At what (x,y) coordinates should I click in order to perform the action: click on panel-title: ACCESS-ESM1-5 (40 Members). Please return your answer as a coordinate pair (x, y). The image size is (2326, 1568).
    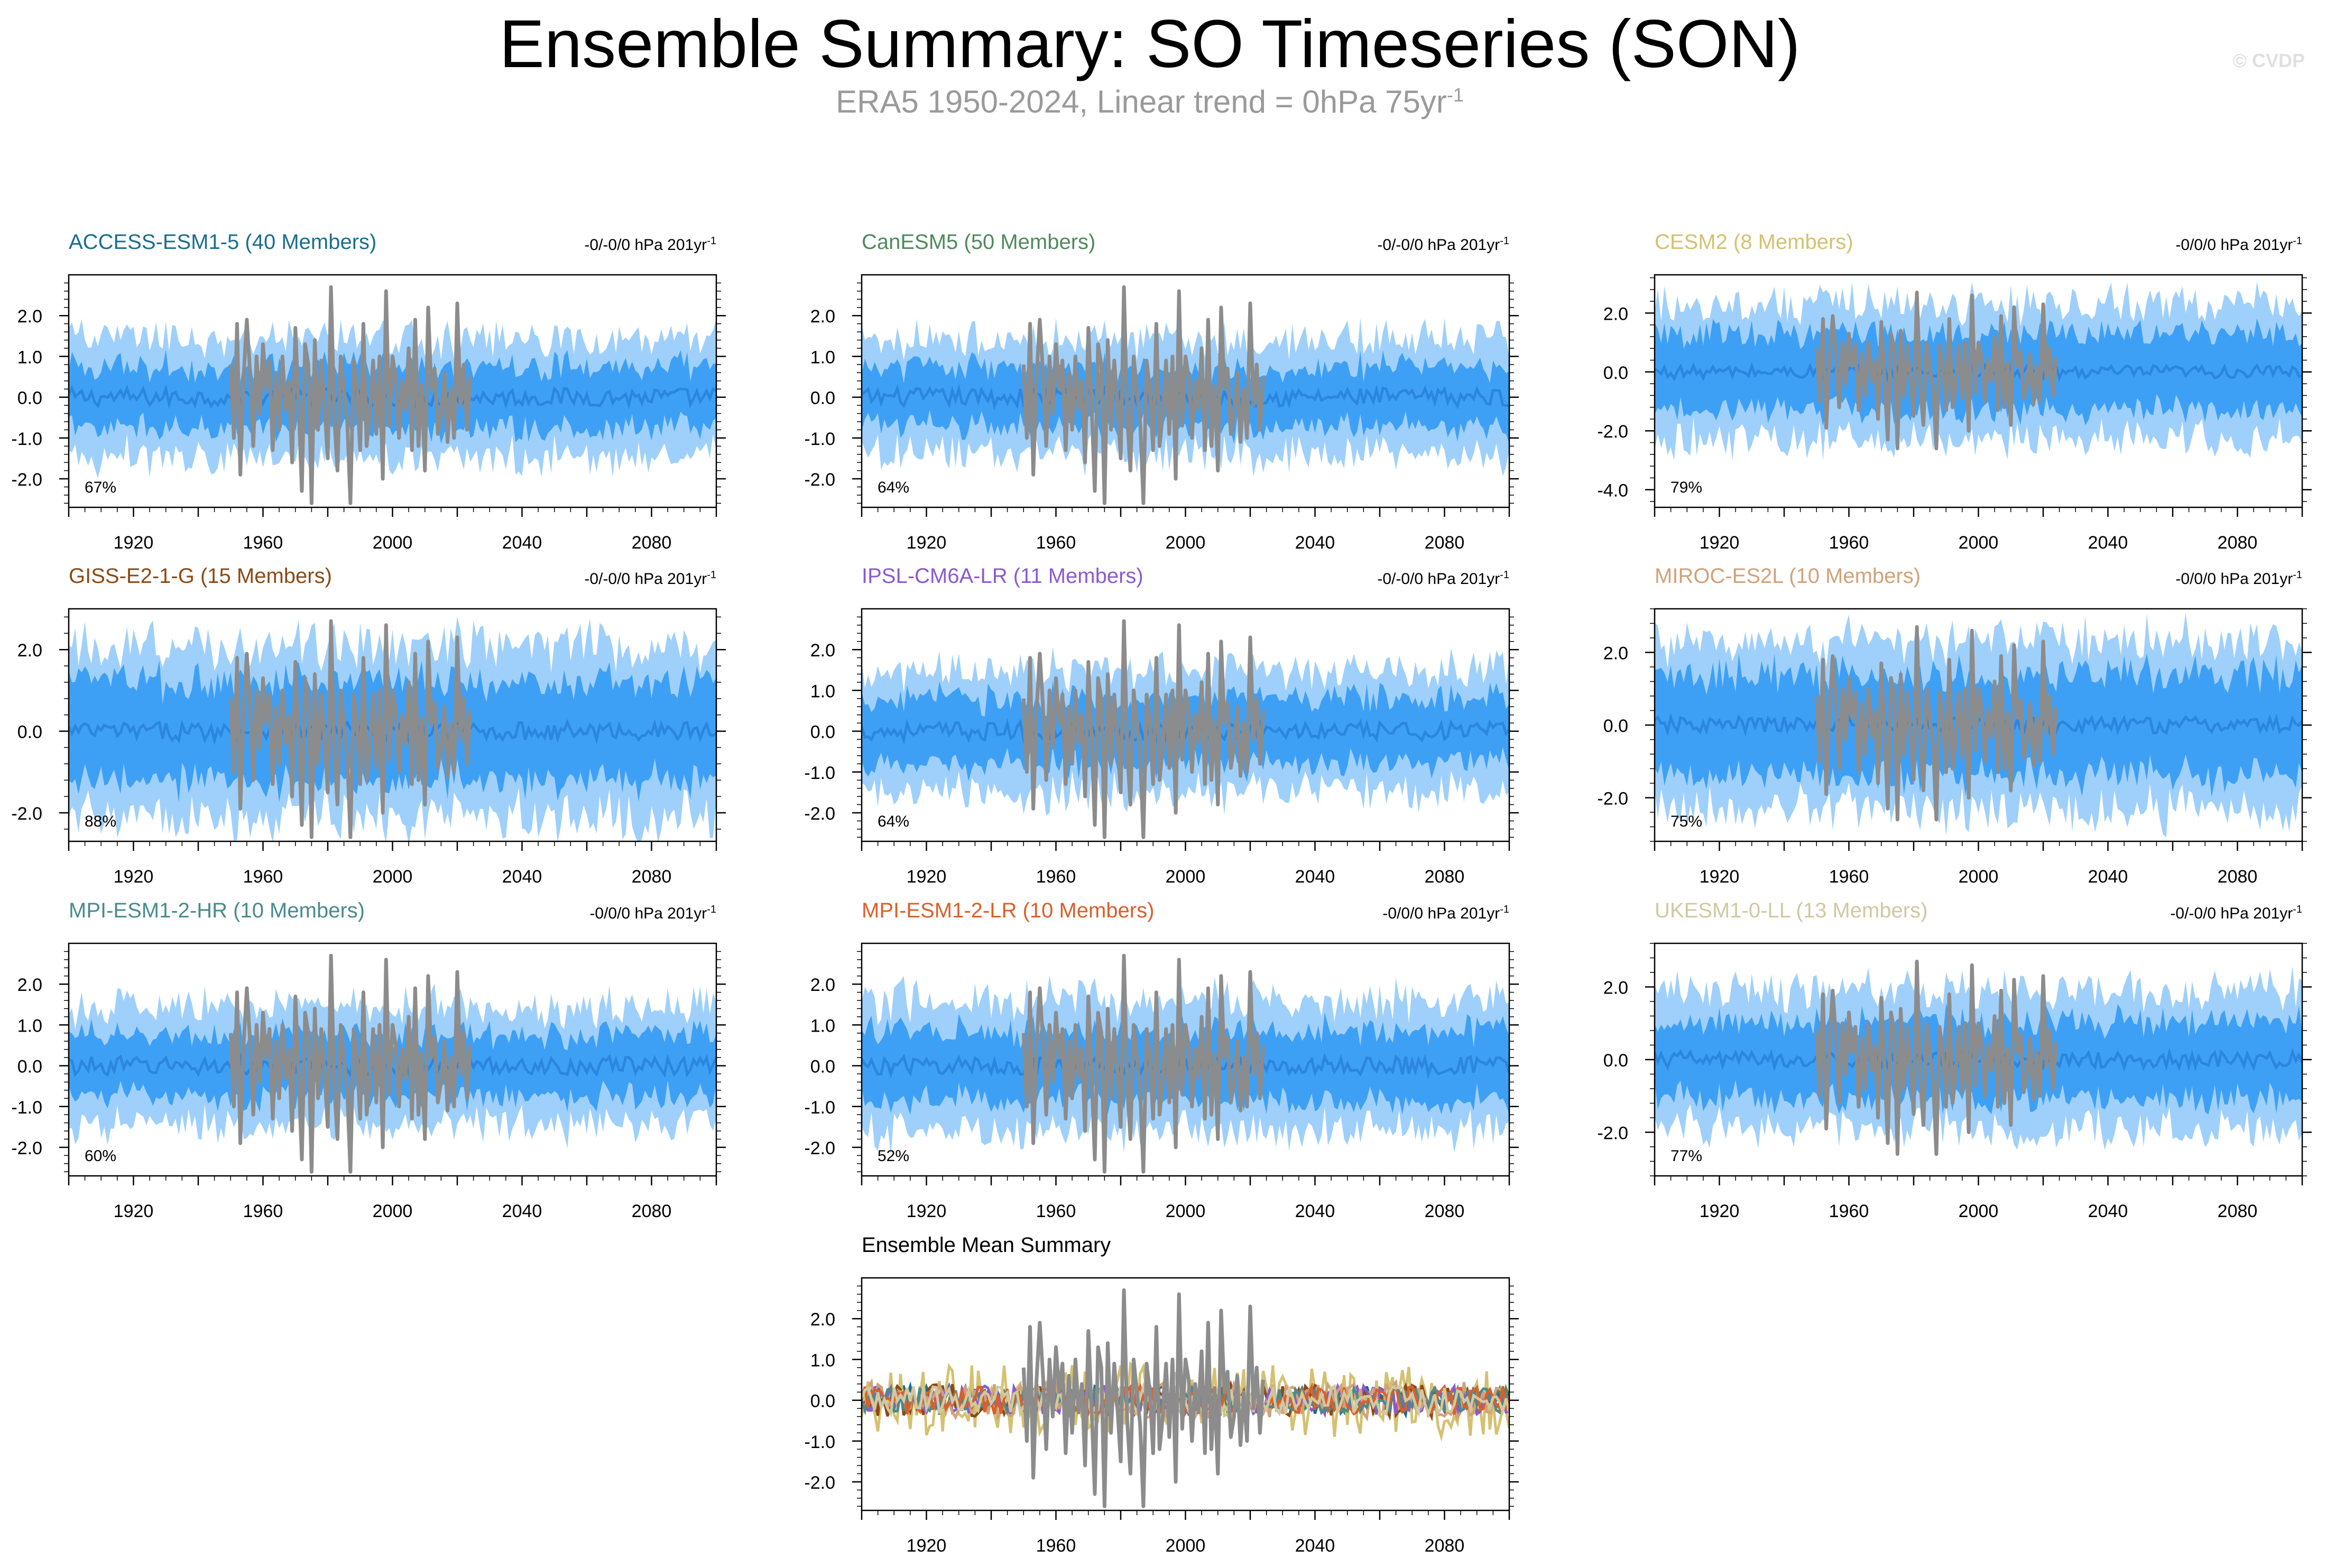
    Looking at the image, I should click on (223, 242).